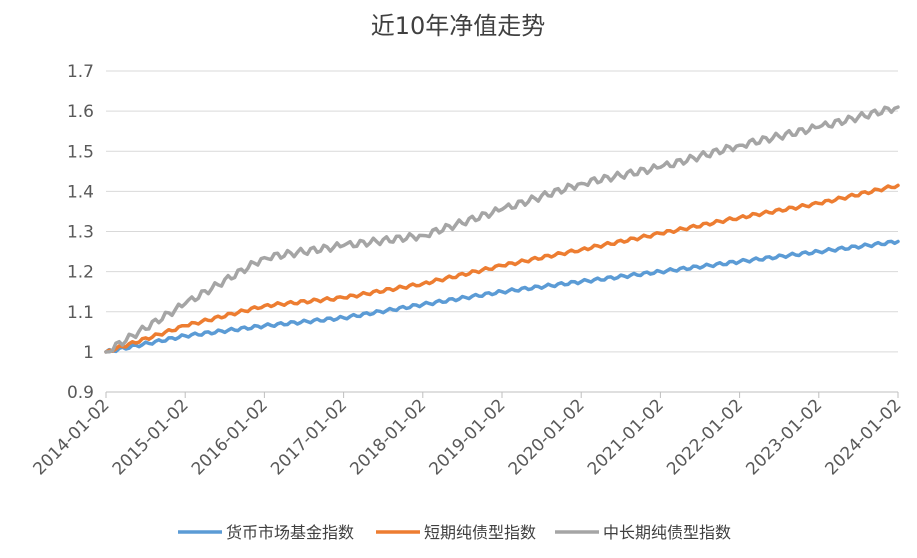  Describe the element at coordinates (80, 313) in the screenshot. I see `y-tick-label: 1.1` at that location.